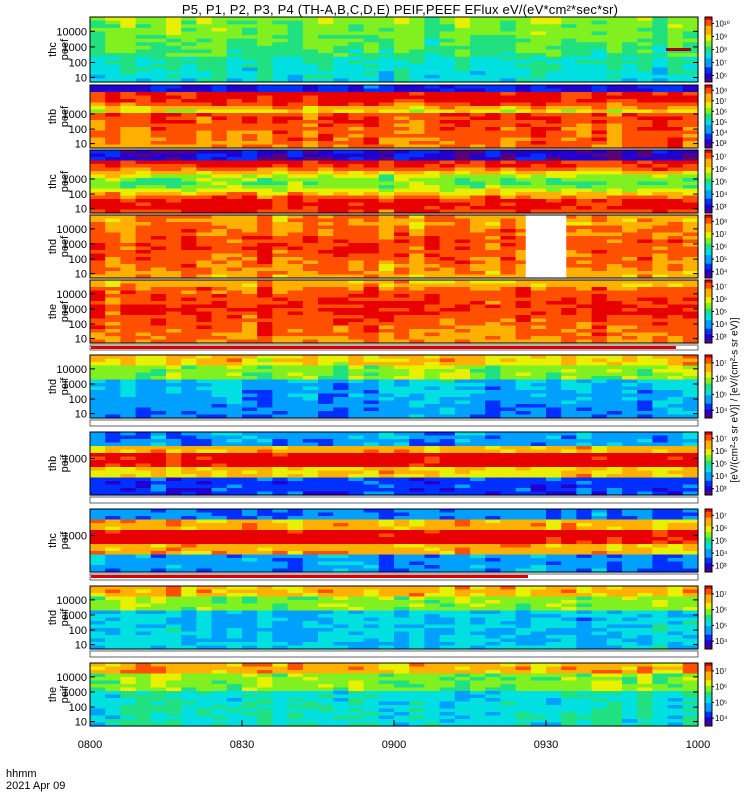 The height and width of the screenshot is (800, 750). What do you see at coordinates (75, 48) in the screenshot?
I see `y-tick-label: 1000` at bounding box center [75, 48].